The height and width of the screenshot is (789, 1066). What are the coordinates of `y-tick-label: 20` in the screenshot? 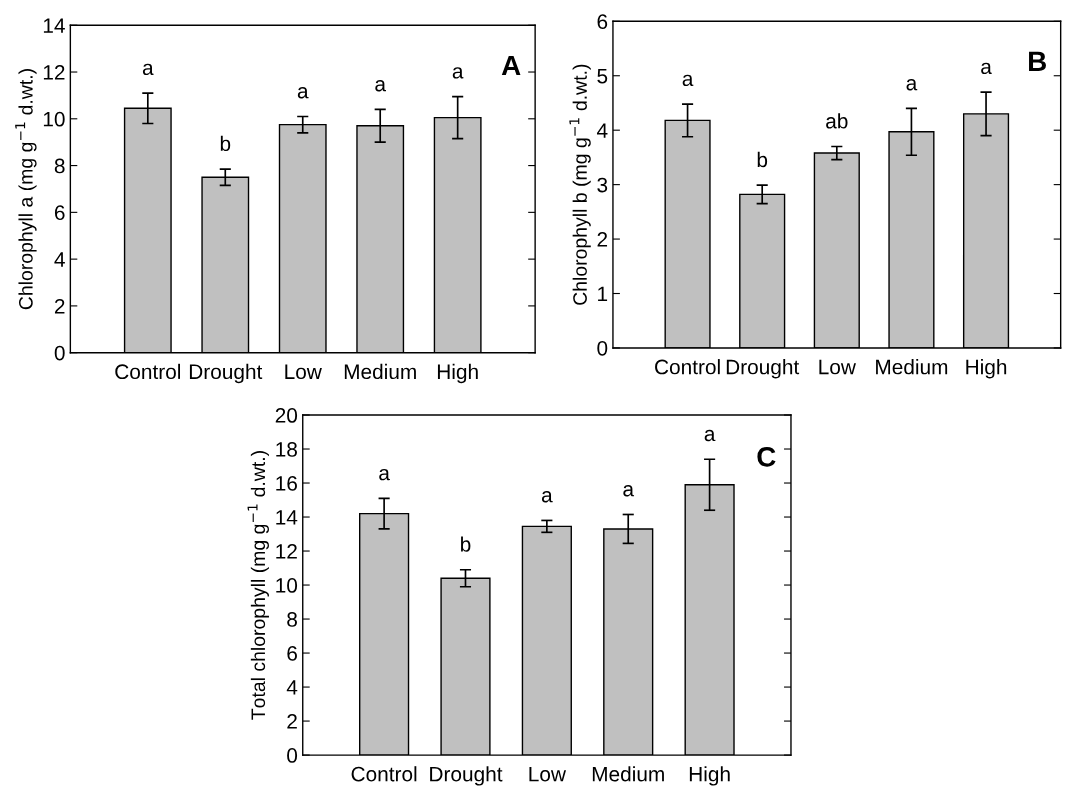 It's located at (286, 415).